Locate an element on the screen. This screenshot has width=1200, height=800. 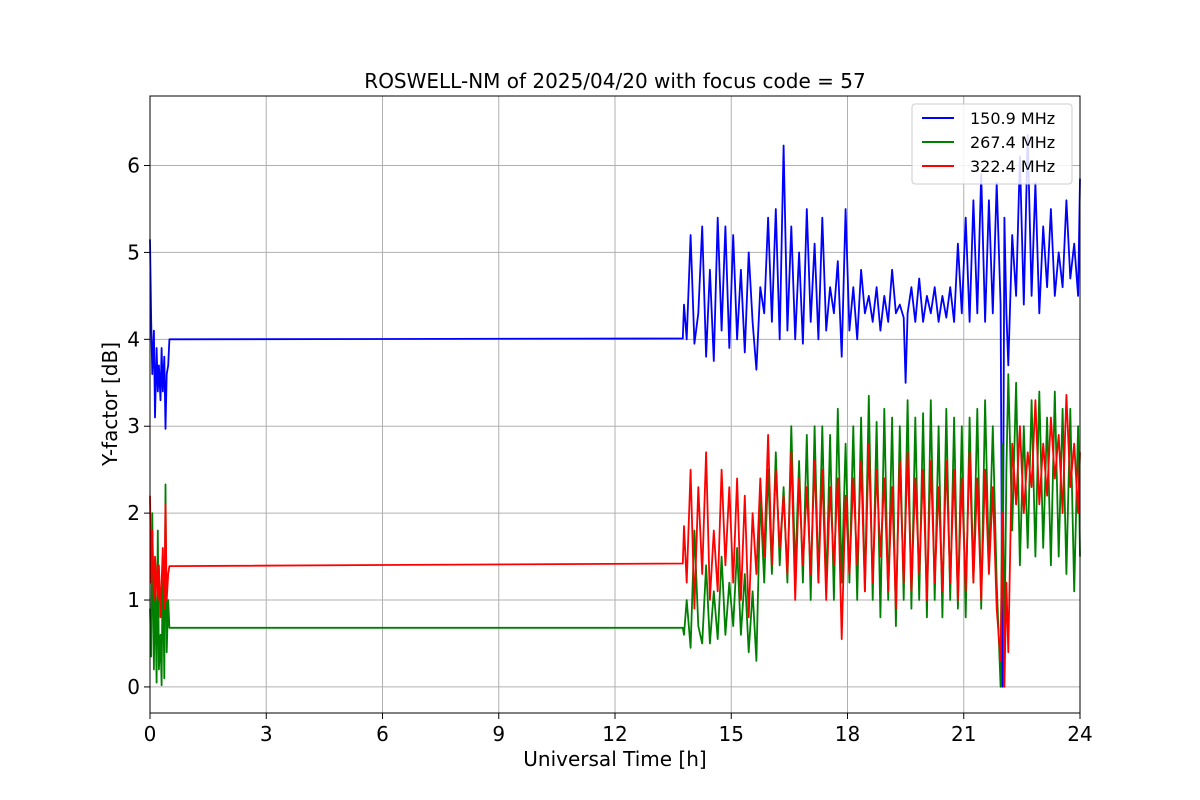
x-tick-label: 24 is located at coordinates (1079, 734).